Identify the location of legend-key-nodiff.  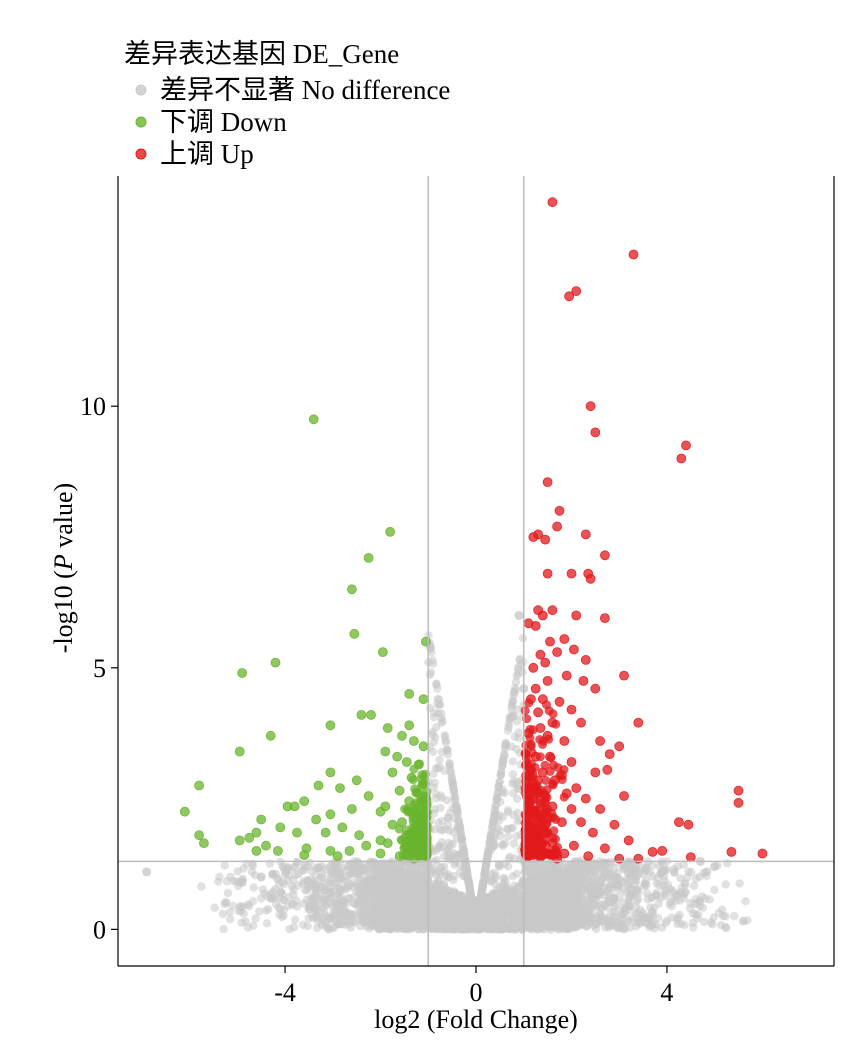
(141, 90).